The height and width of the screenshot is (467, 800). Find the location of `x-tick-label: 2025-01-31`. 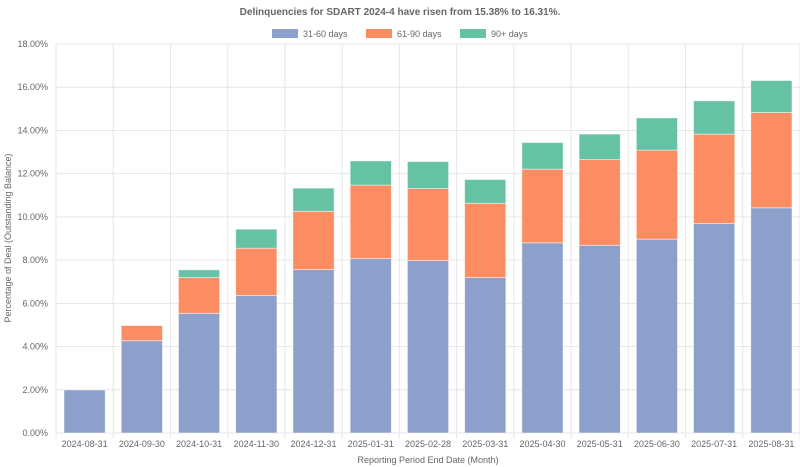

x-tick-label: 2025-01-31 is located at coordinates (371, 444).